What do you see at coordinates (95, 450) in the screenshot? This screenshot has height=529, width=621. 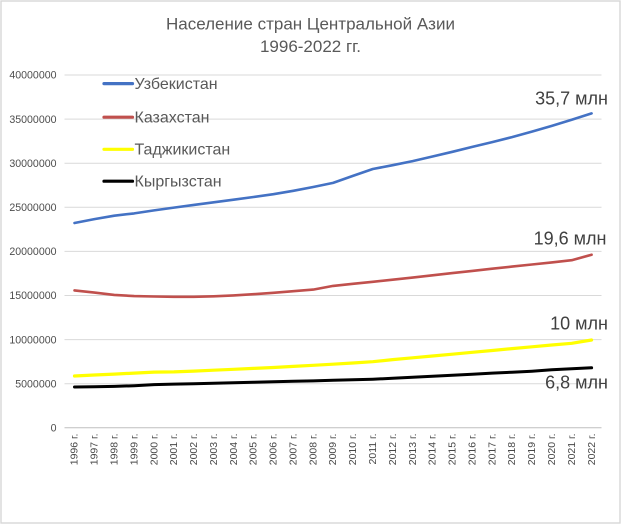 I see `svg-text: 1997 г.` at bounding box center [95, 450].